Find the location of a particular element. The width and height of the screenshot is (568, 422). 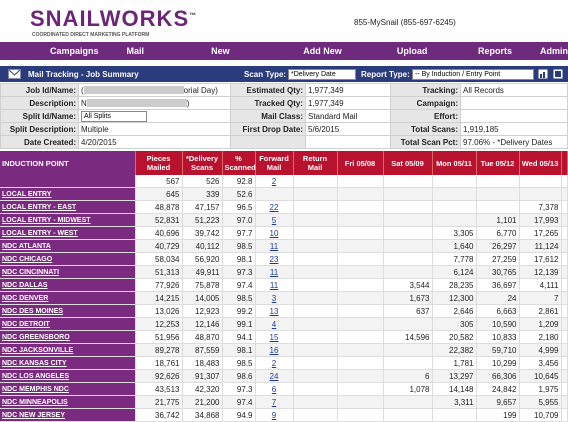

split-select: All Splits is located at coordinates (114, 116).